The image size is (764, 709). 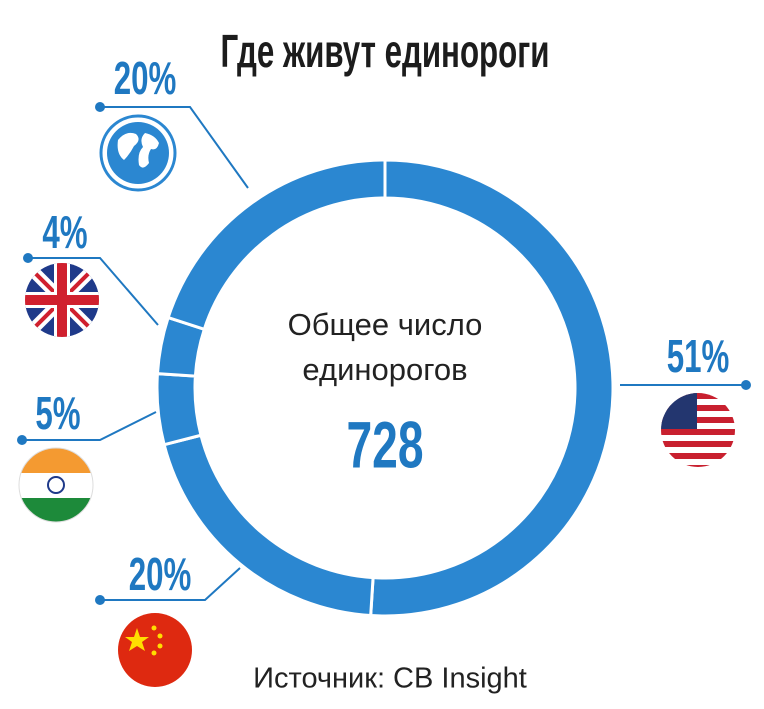 I want to click on value-label: 5%, so click(x=57, y=413).